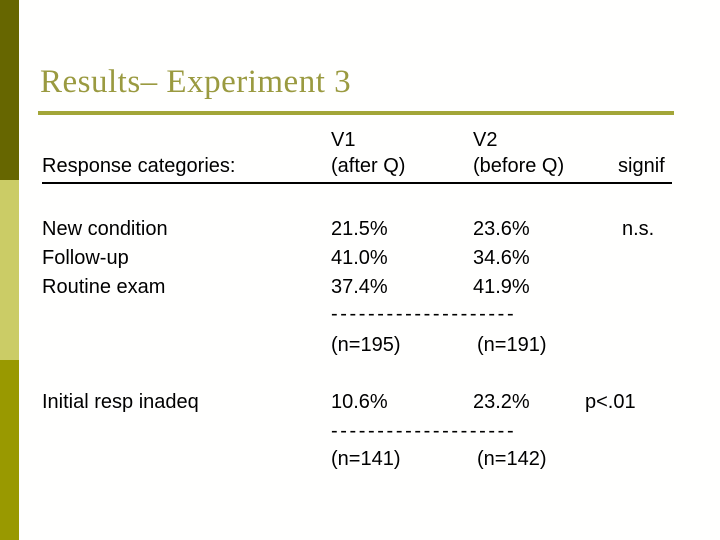 This screenshot has height=540, width=720. I want to click on left-accent-bar, so click(9, 270).